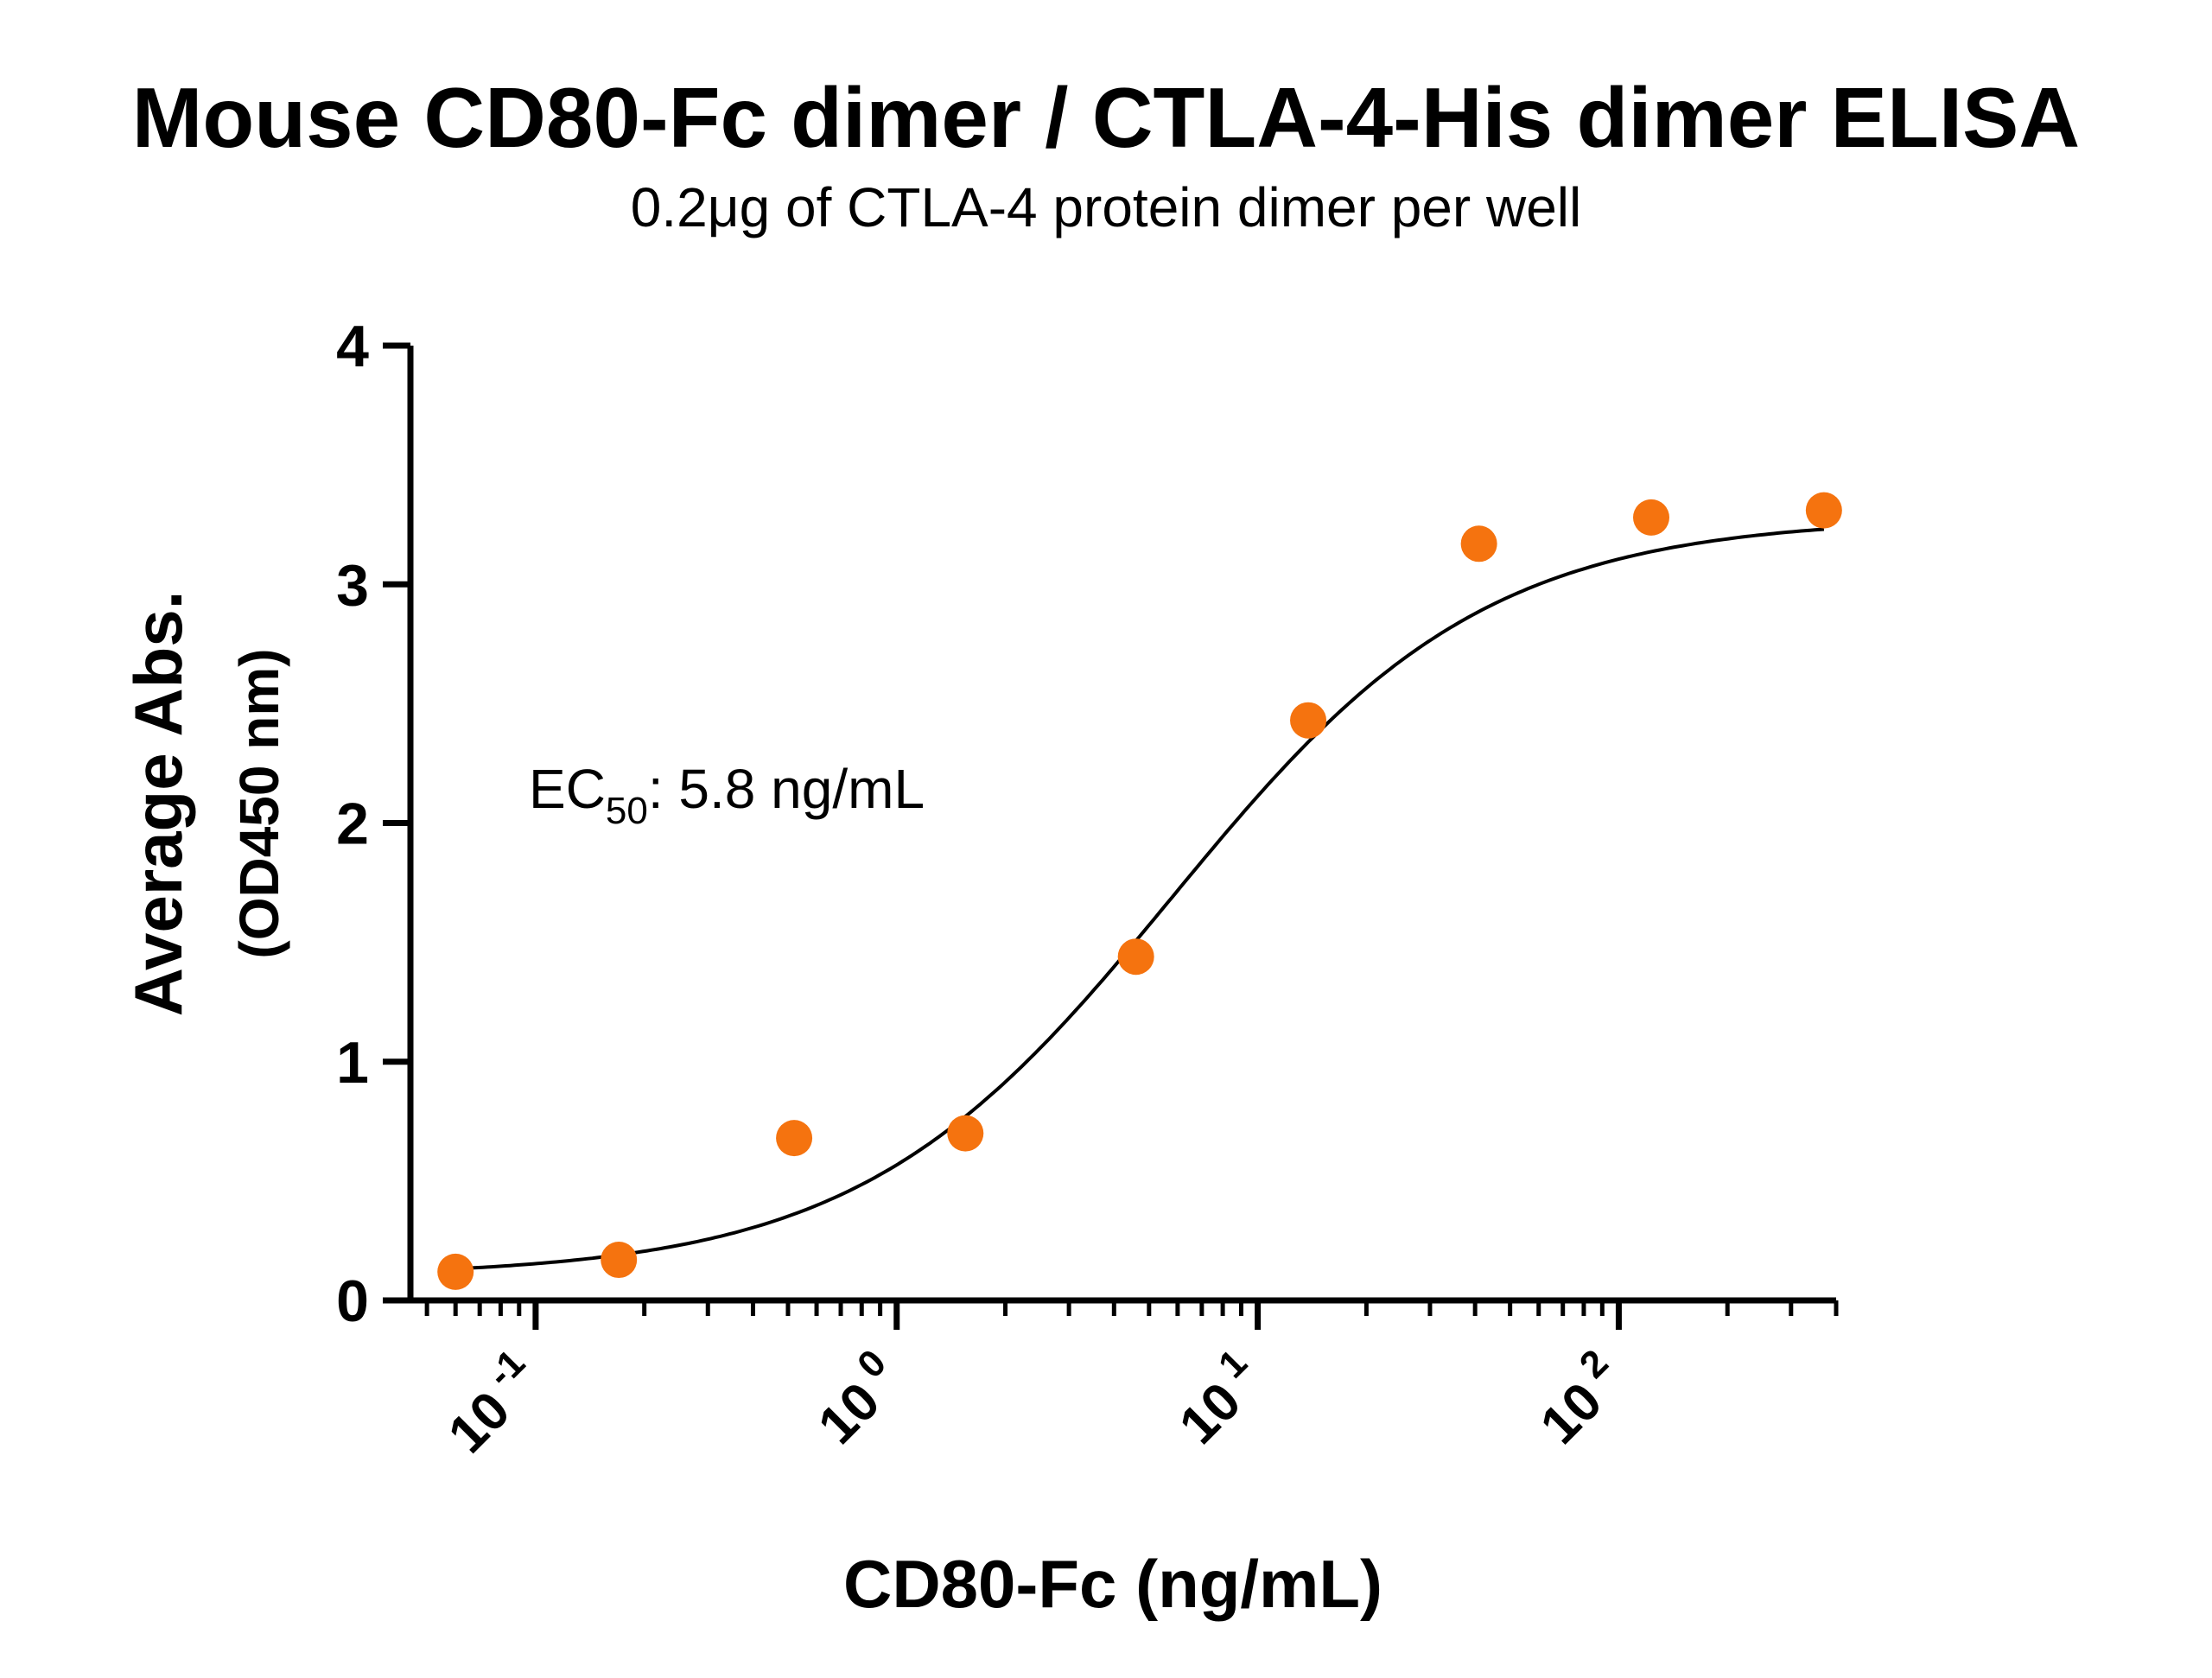 Image resolution: width=2212 pixels, height=1678 pixels. What do you see at coordinates (1106, 207) in the screenshot?
I see `chart-subtitle: 0.2μg of CTLA-4 protein dimer per well` at bounding box center [1106, 207].